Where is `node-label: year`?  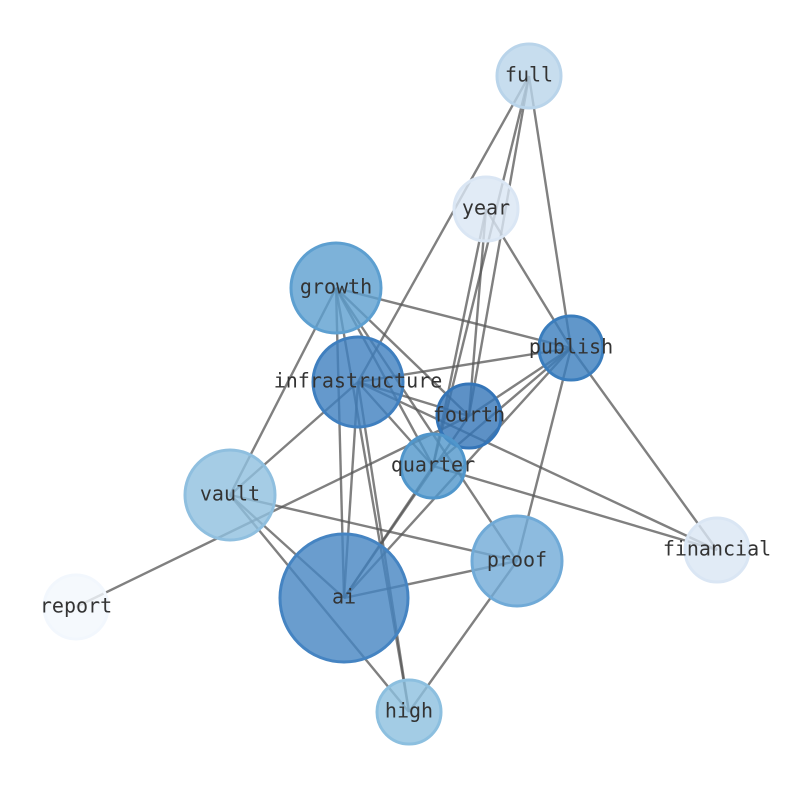
node-label: year is located at coordinates (486, 208).